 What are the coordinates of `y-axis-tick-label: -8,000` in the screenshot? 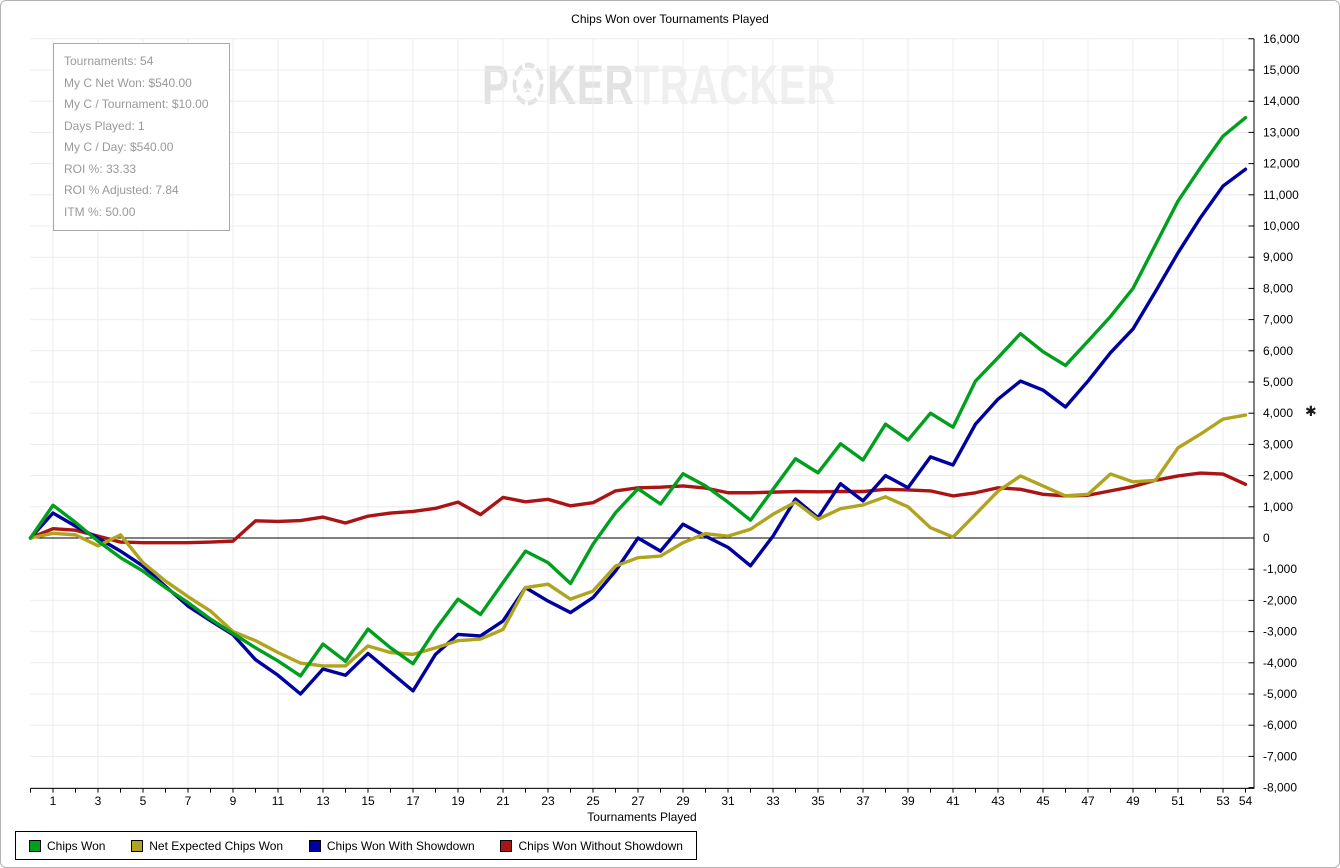 It's located at (1280, 788).